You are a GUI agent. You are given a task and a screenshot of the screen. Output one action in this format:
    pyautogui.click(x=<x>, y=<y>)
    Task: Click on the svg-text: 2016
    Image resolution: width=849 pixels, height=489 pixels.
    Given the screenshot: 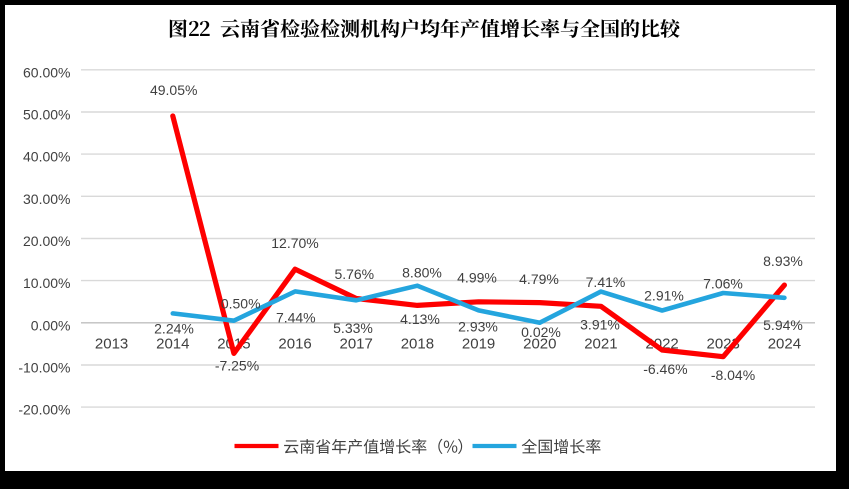 What is the action you would take?
    pyautogui.click(x=294, y=344)
    